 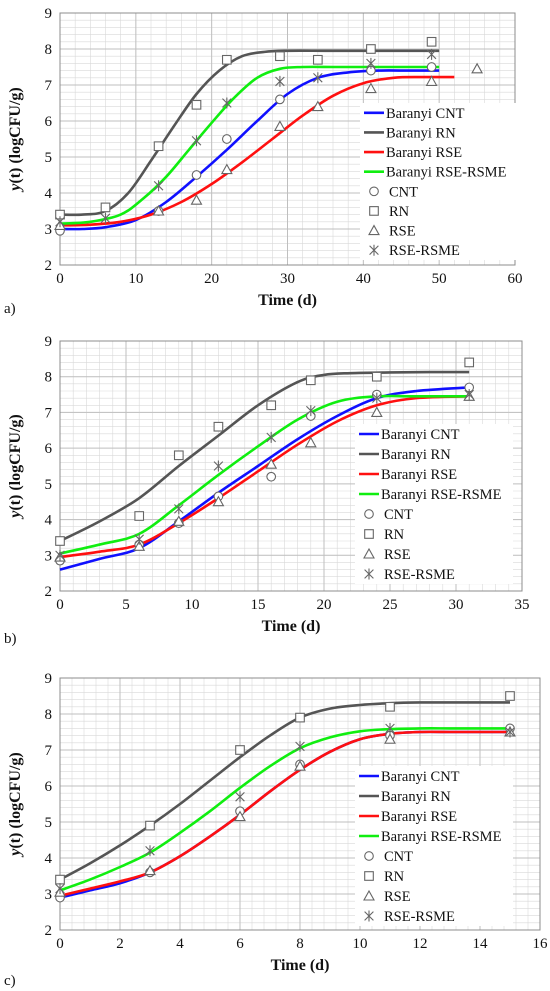 I want to click on panel-c-panel-label: c), so click(x=10, y=981).